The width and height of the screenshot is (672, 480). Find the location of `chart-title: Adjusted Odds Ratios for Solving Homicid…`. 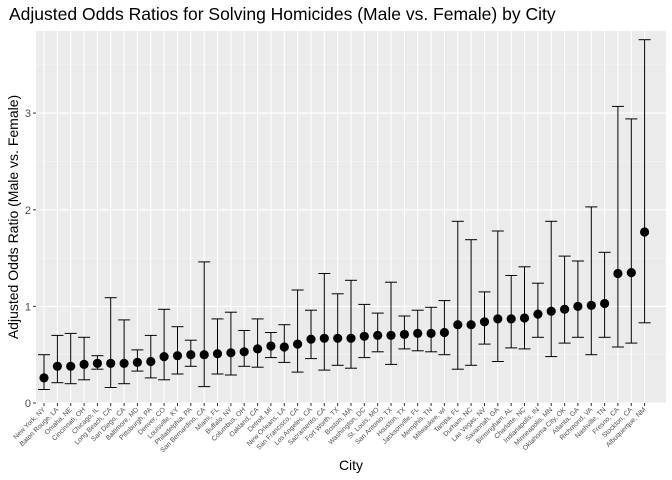

chart-title: Adjusted Odds Ratios for Solving Homicid… is located at coordinates (282, 14).